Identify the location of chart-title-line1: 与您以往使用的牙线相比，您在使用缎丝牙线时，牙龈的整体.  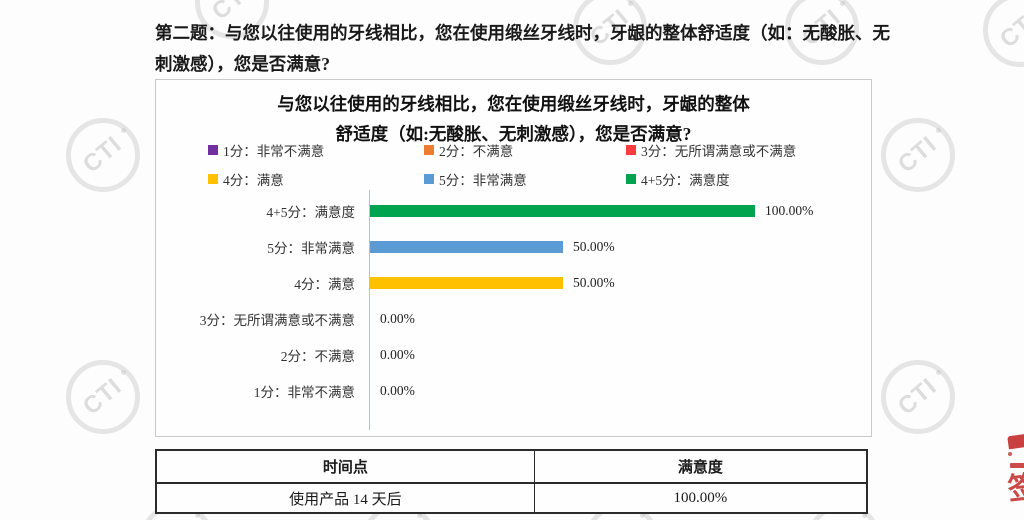
(513, 104).